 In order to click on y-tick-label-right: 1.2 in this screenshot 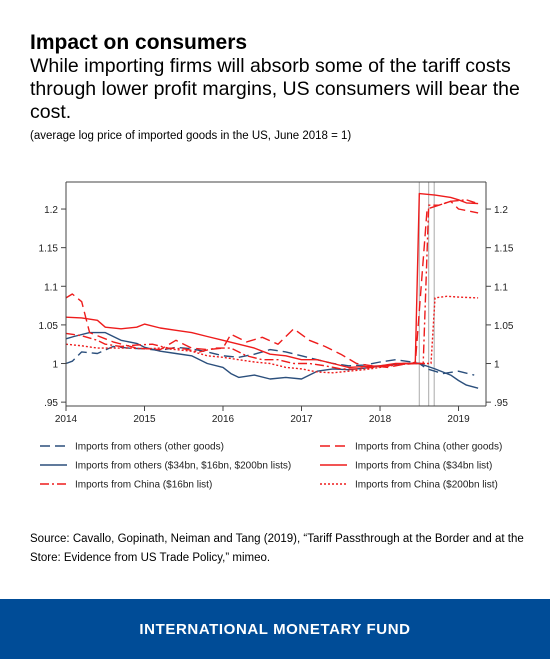, I will do `click(501, 210)`.